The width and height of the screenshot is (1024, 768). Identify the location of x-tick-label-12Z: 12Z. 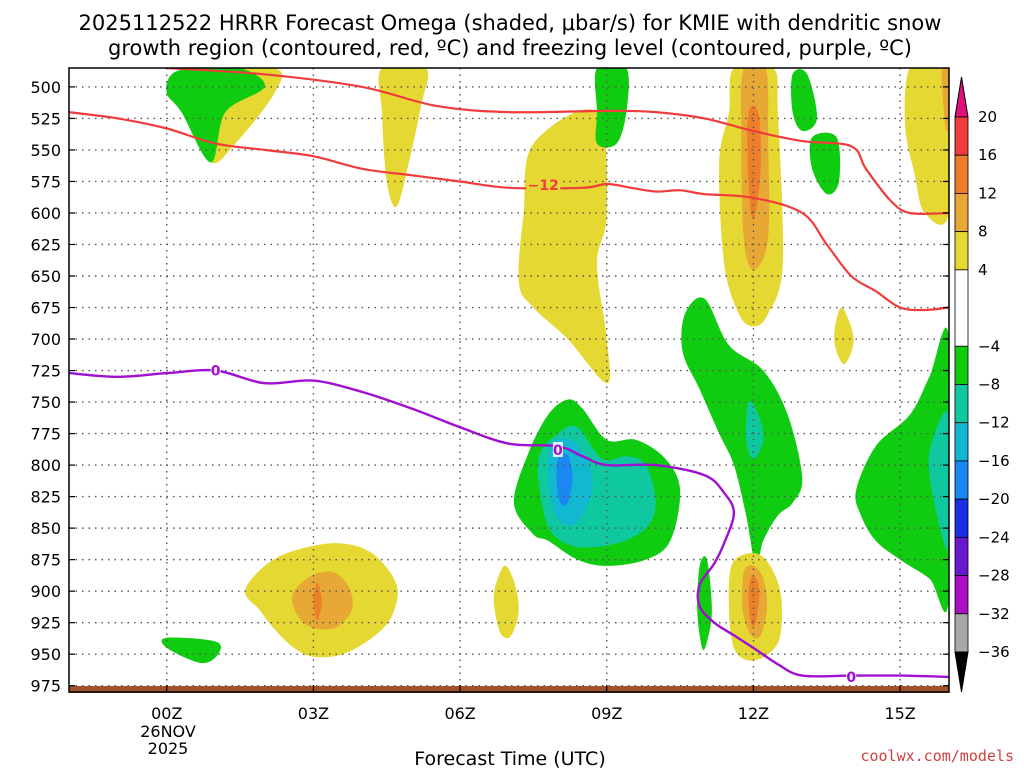
(753, 713).